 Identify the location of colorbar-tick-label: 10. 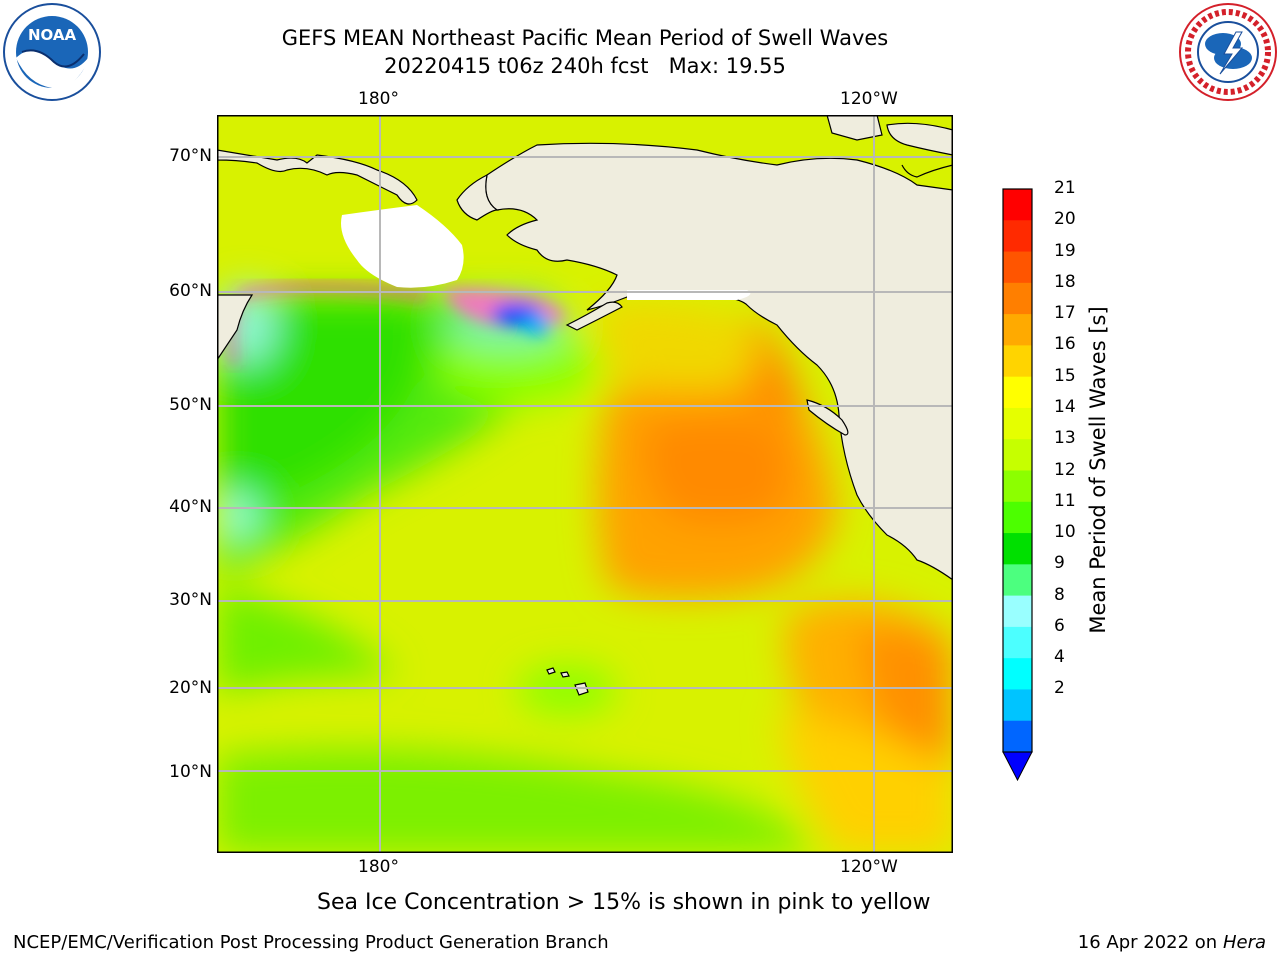
(1065, 532).